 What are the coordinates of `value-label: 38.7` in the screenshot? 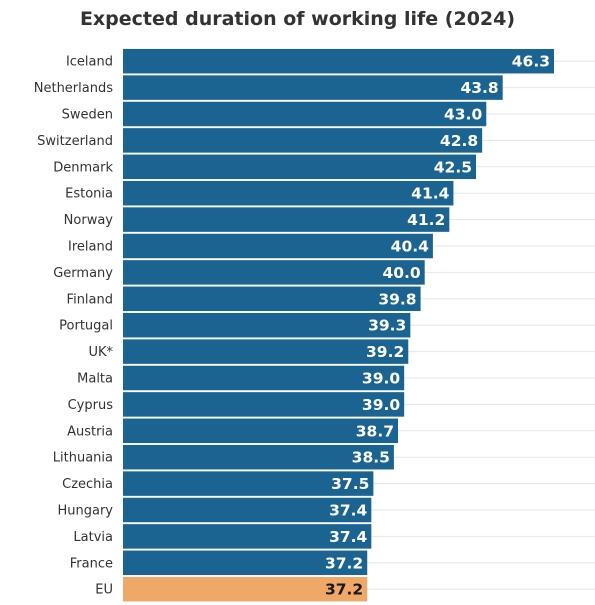 It's located at (375, 431).